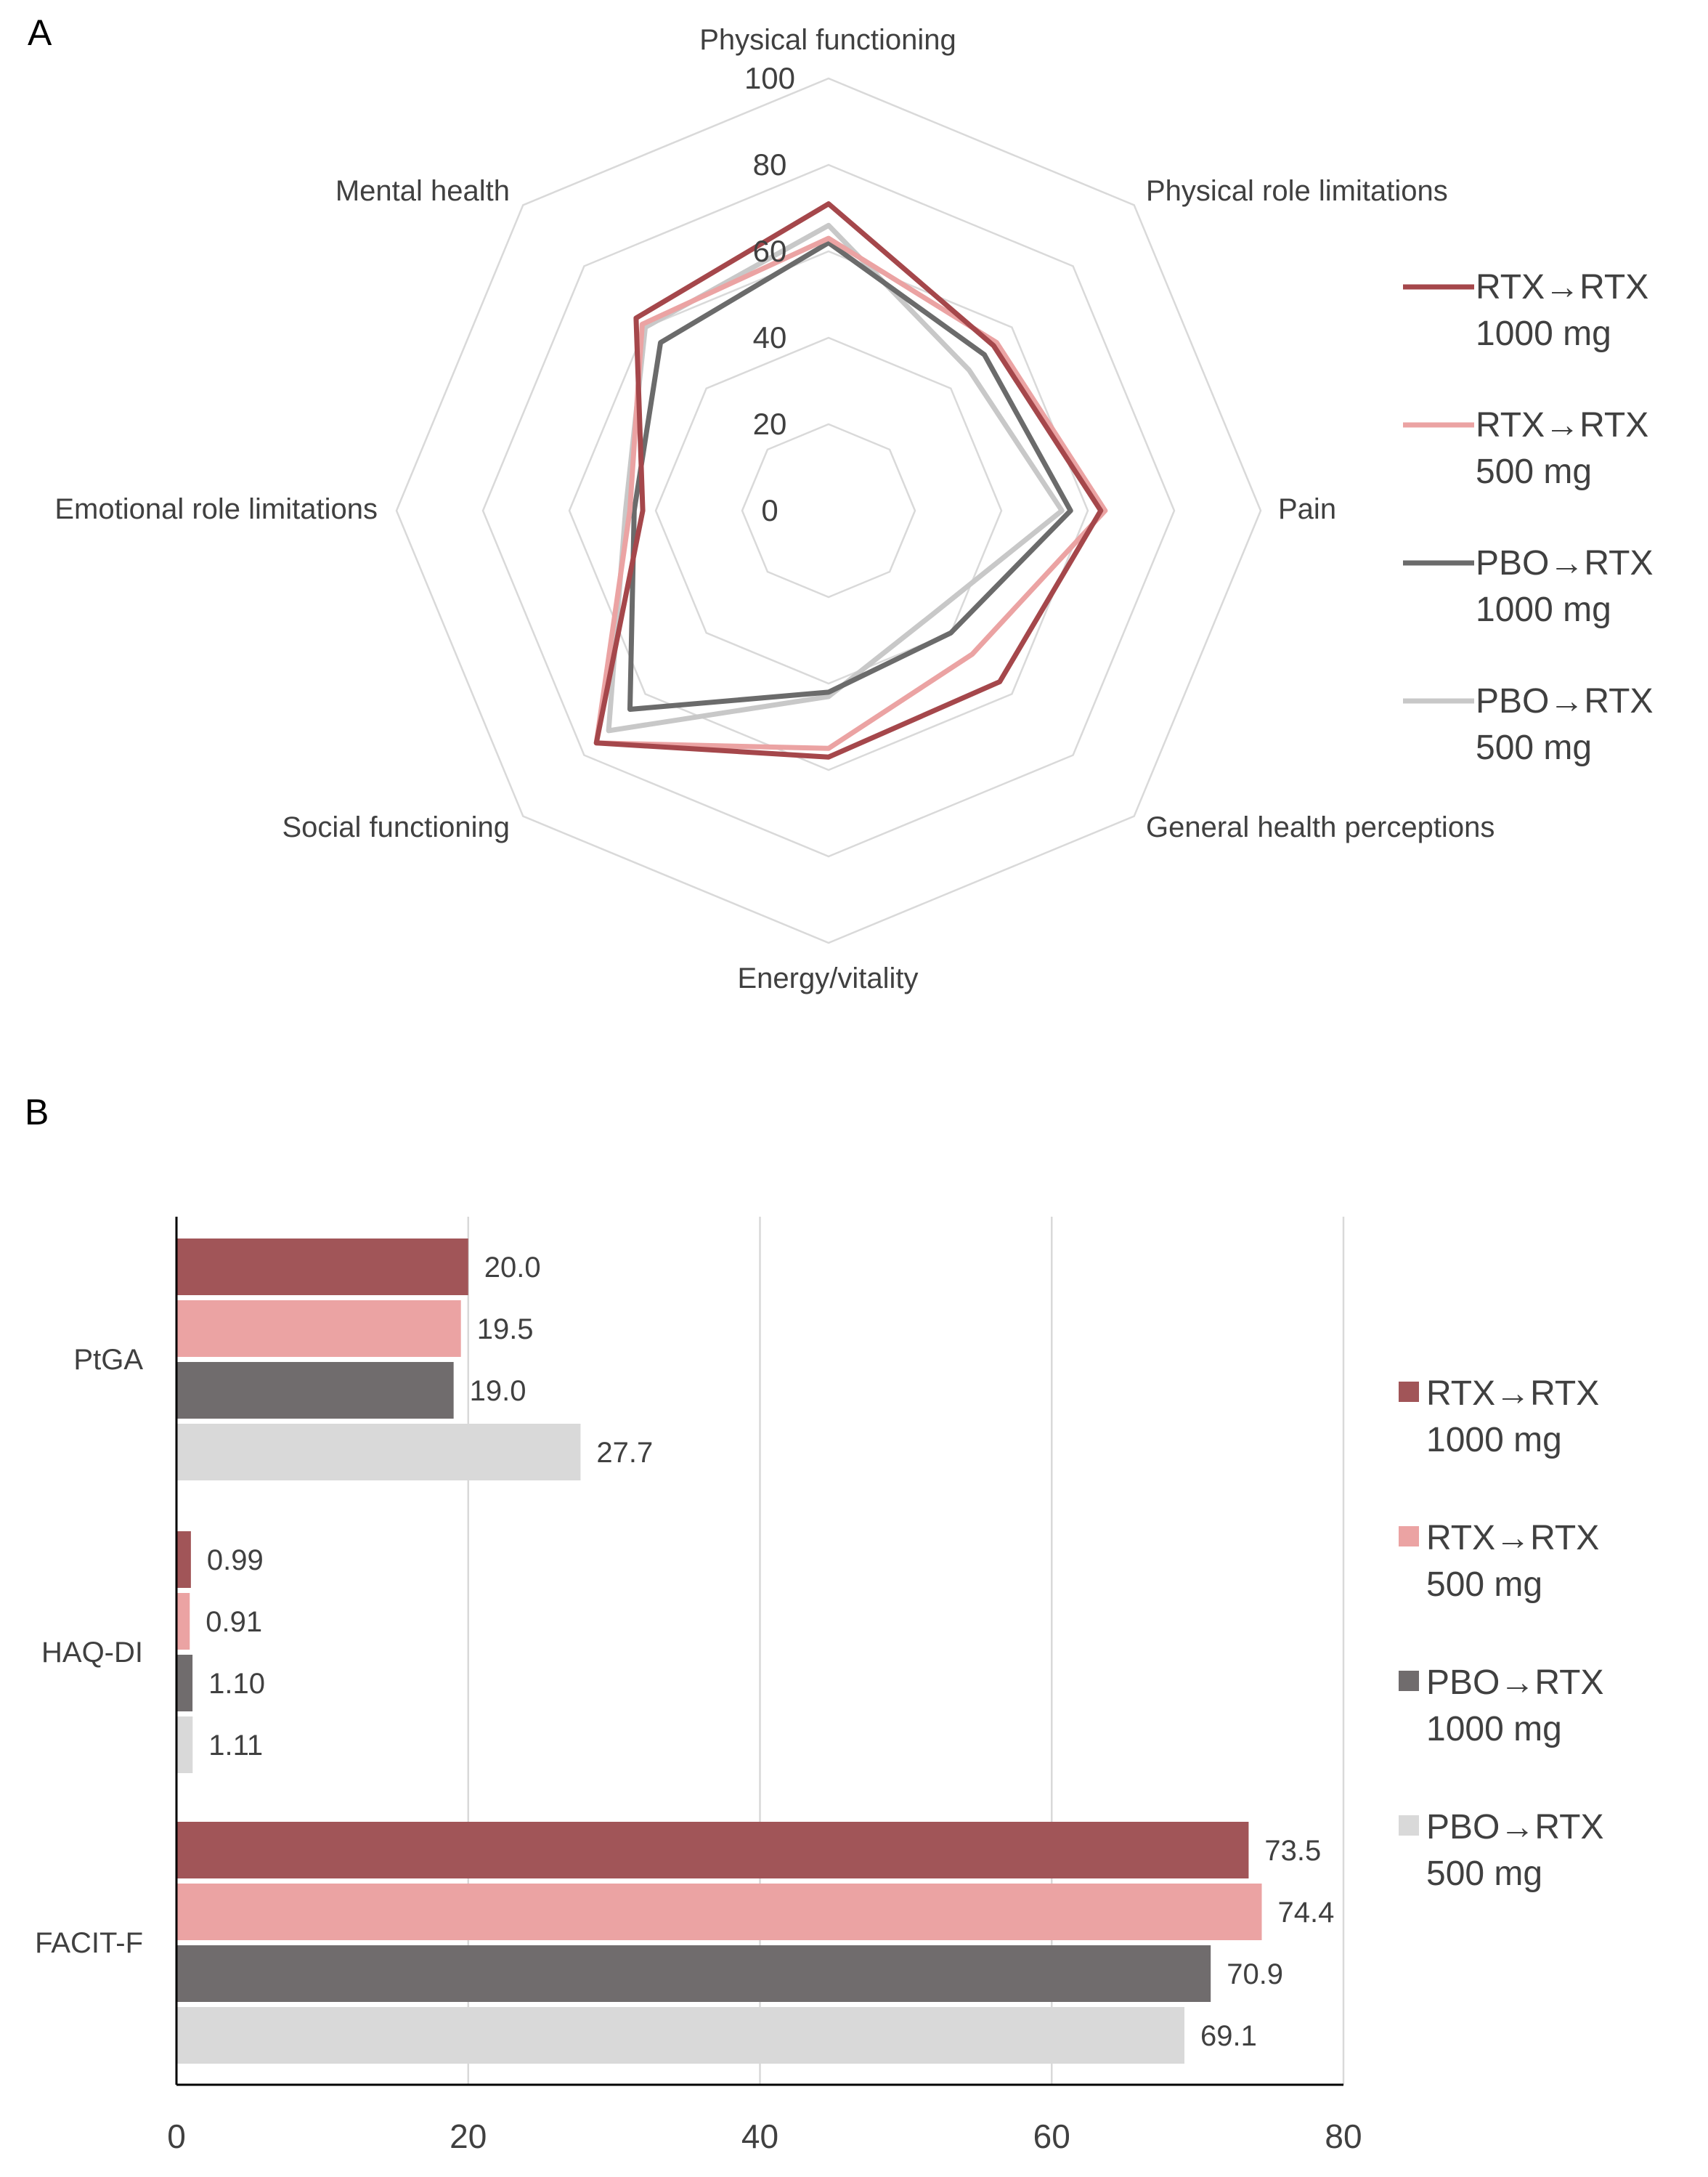  What do you see at coordinates (1297, 191) in the screenshot?
I see `radar-axis-label-physical-role-limitations: Physical role limitations` at bounding box center [1297, 191].